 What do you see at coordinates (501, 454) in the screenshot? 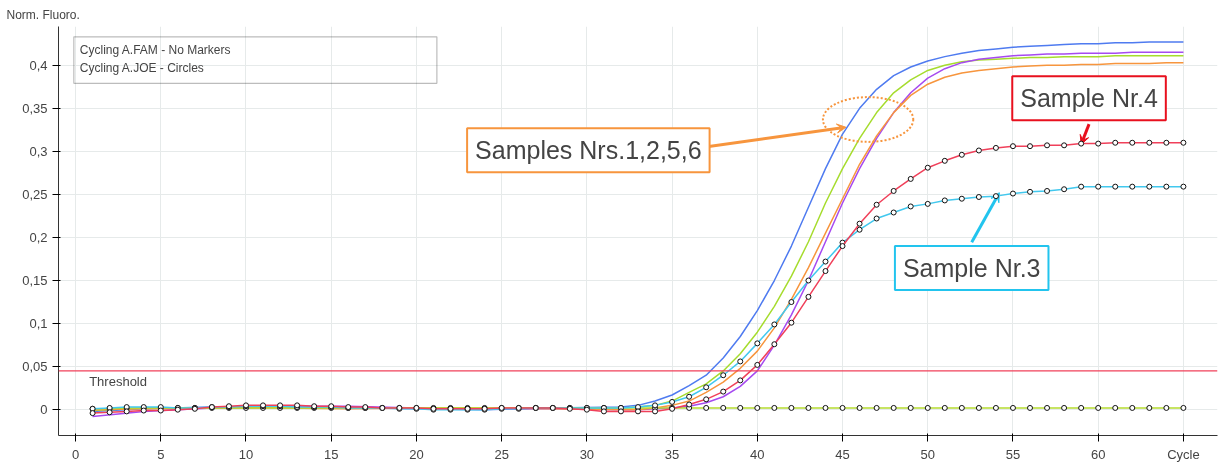
I see `x-tick-label: 25` at bounding box center [501, 454].